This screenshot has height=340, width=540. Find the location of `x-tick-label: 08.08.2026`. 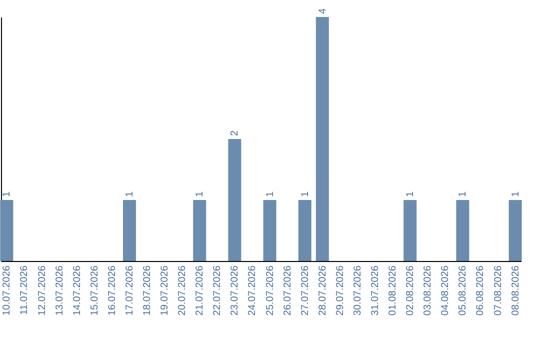

x-tick-label: 08.08.2026 is located at coordinates (516, 290).